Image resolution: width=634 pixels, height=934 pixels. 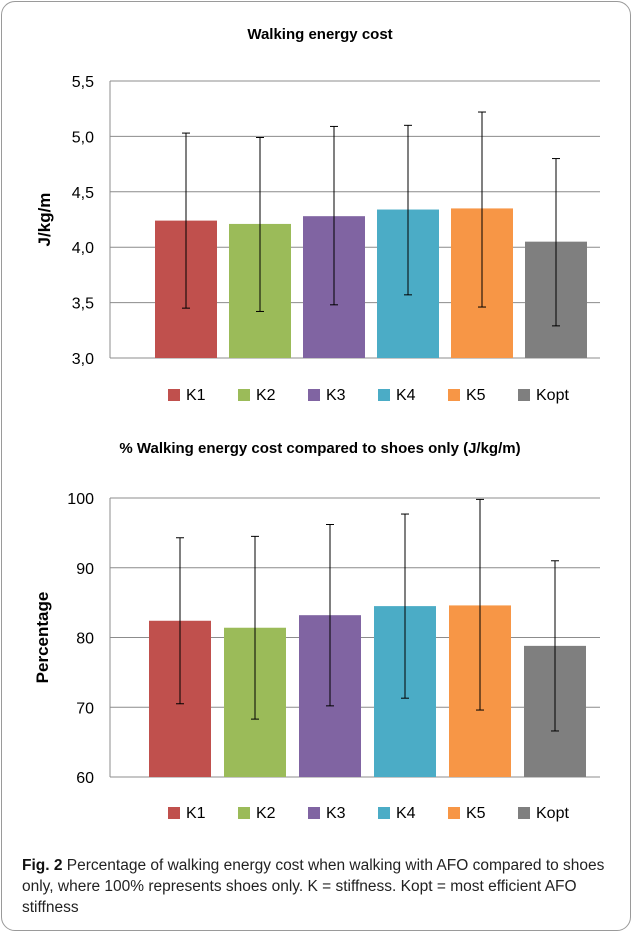 I want to click on chart2-legend-swatch-k3, so click(x=314, y=813).